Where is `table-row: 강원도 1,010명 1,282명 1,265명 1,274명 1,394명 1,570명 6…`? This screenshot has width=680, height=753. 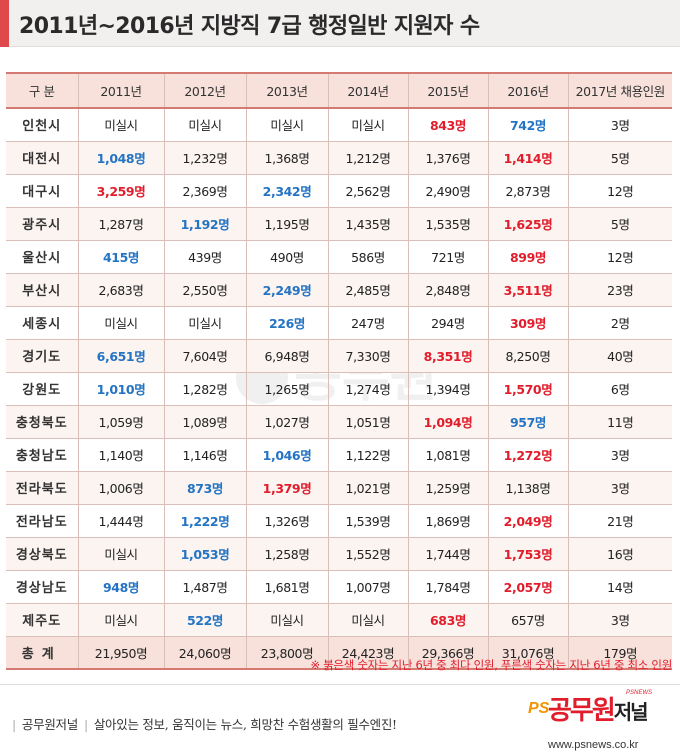
table-row: 강원도 1,010명 1,282명 1,265명 1,274명 1,394명 1,570명 6… is located at coordinates (339, 388).